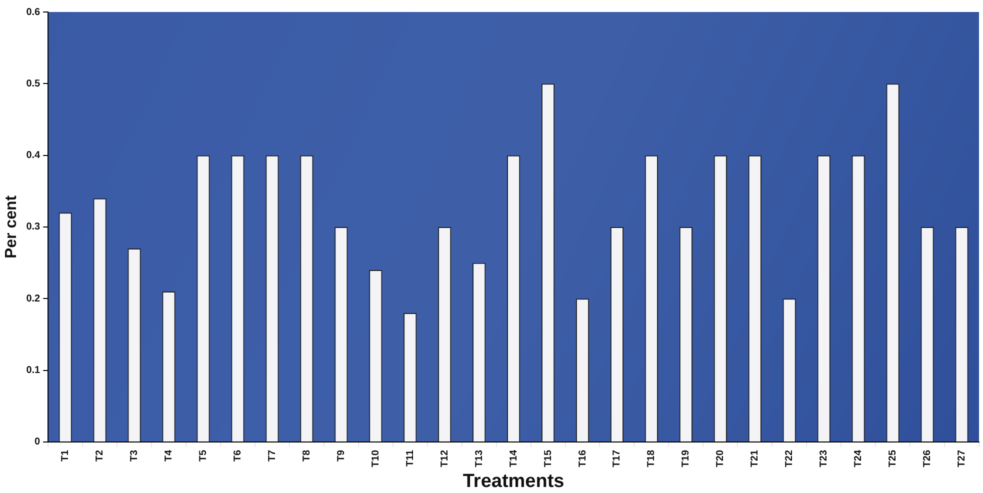  What do you see at coordinates (755, 459) in the screenshot?
I see `x-tick-label: T21` at bounding box center [755, 459].